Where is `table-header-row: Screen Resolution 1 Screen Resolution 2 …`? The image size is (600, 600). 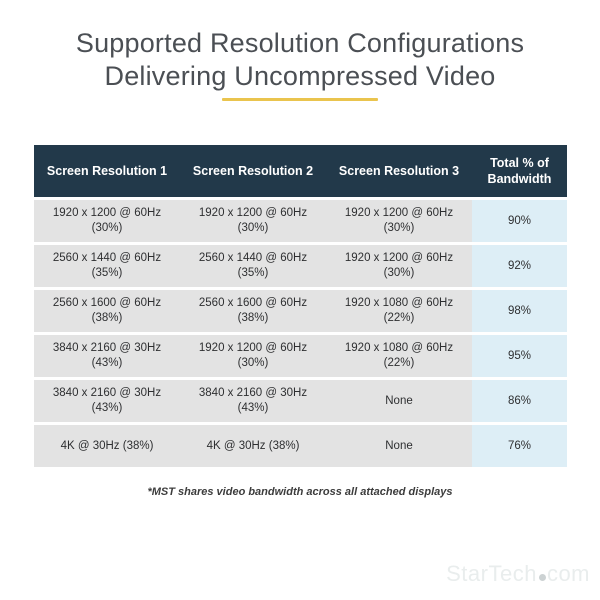
table-header-row: Screen Resolution 1 Screen Resolution 2 … is located at coordinates (300, 171).